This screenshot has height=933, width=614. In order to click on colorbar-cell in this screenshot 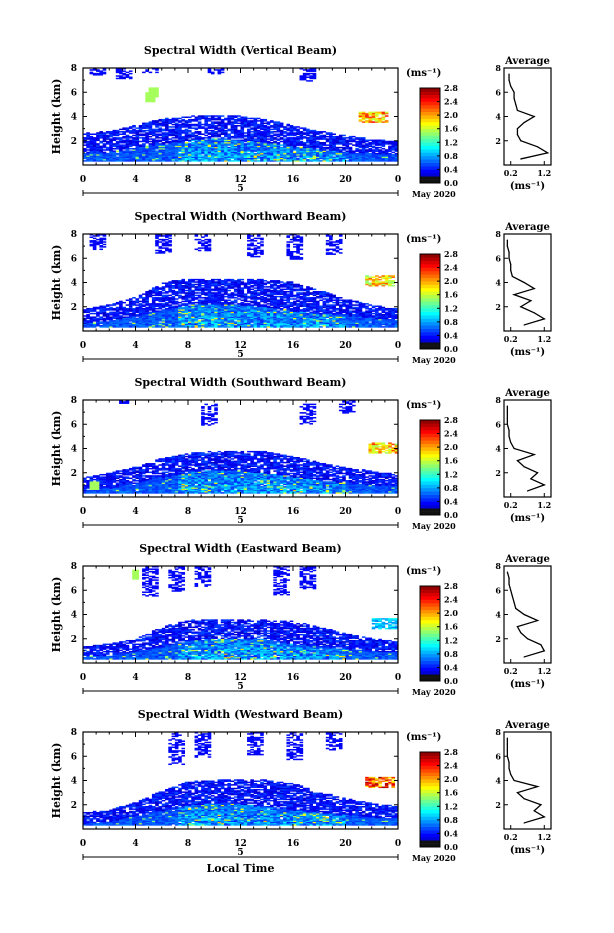, I will do `click(430, 124)`.